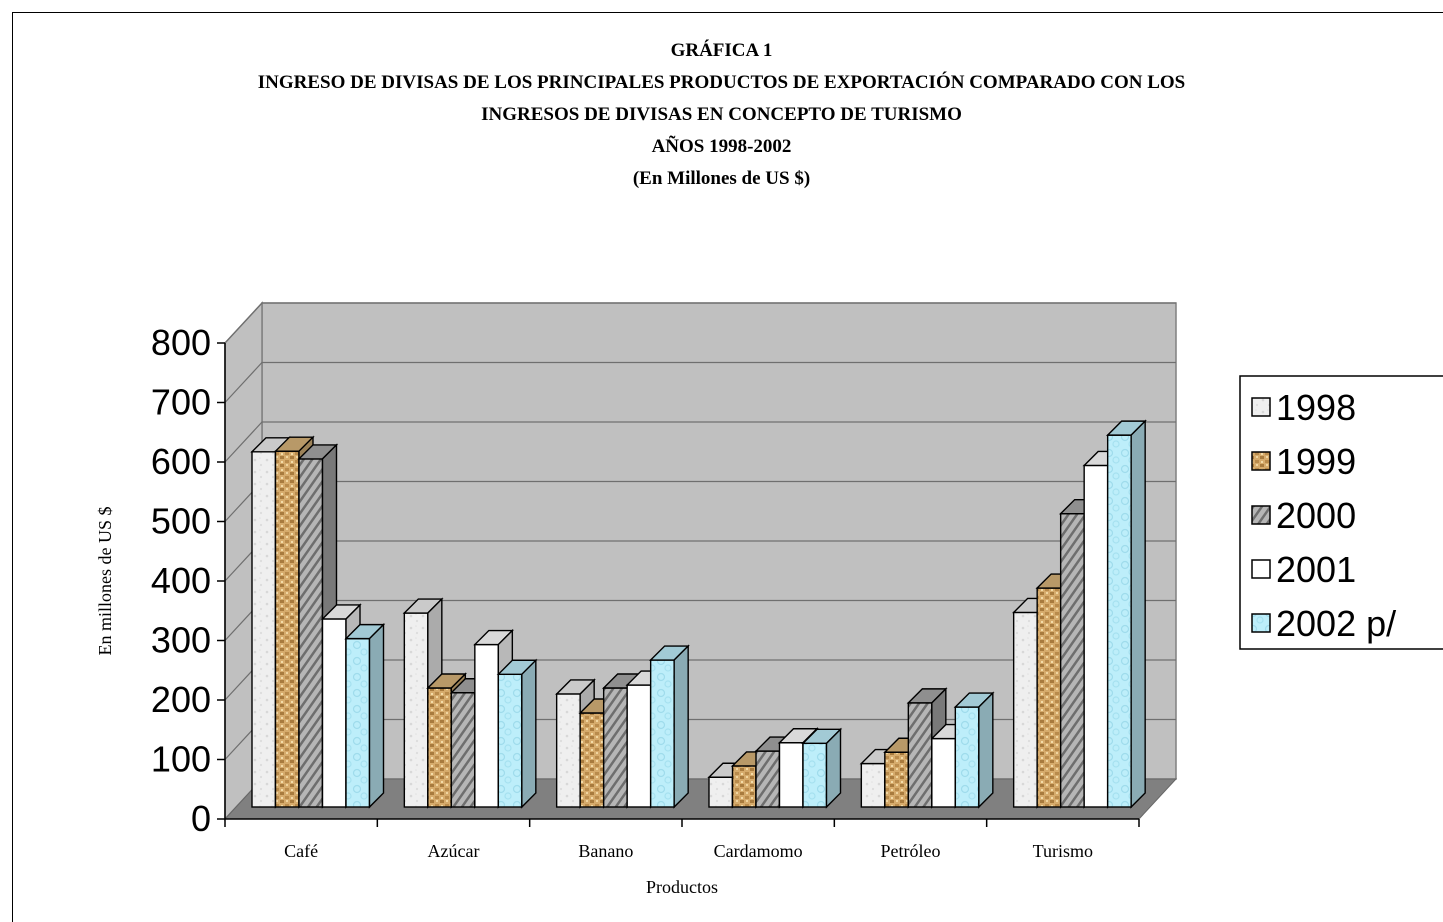  What do you see at coordinates (682, 887) in the screenshot?
I see `x-axis-title: Productos` at bounding box center [682, 887].